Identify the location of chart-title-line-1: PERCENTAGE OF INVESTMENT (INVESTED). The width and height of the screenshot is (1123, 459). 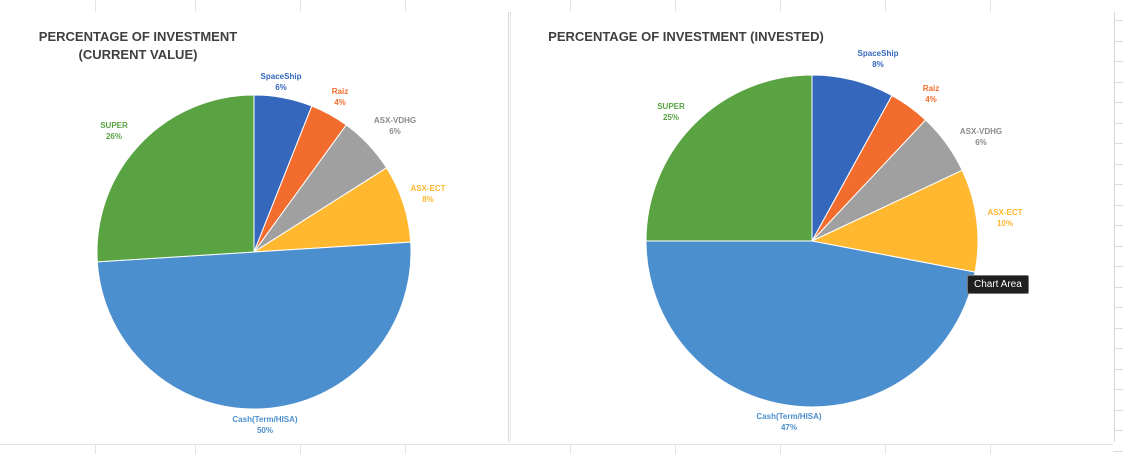
(686, 36).